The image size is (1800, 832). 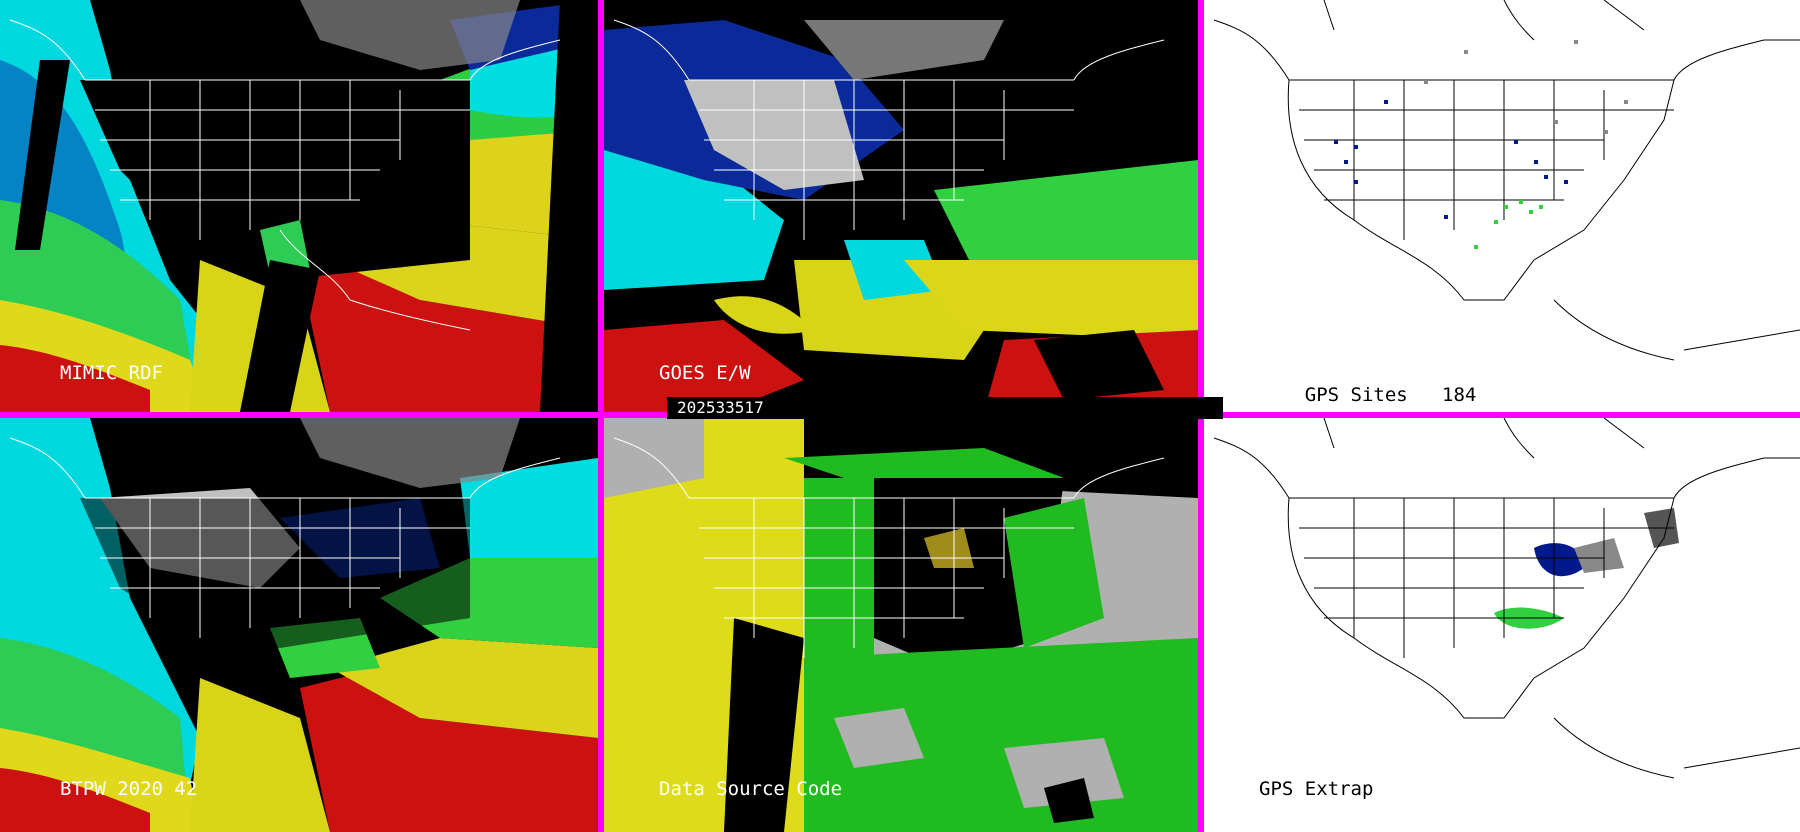 What do you see at coordinates (945, 408) in the screenshot?
I see `timestamp-label: 202533517` at bounding box center [945, 408].